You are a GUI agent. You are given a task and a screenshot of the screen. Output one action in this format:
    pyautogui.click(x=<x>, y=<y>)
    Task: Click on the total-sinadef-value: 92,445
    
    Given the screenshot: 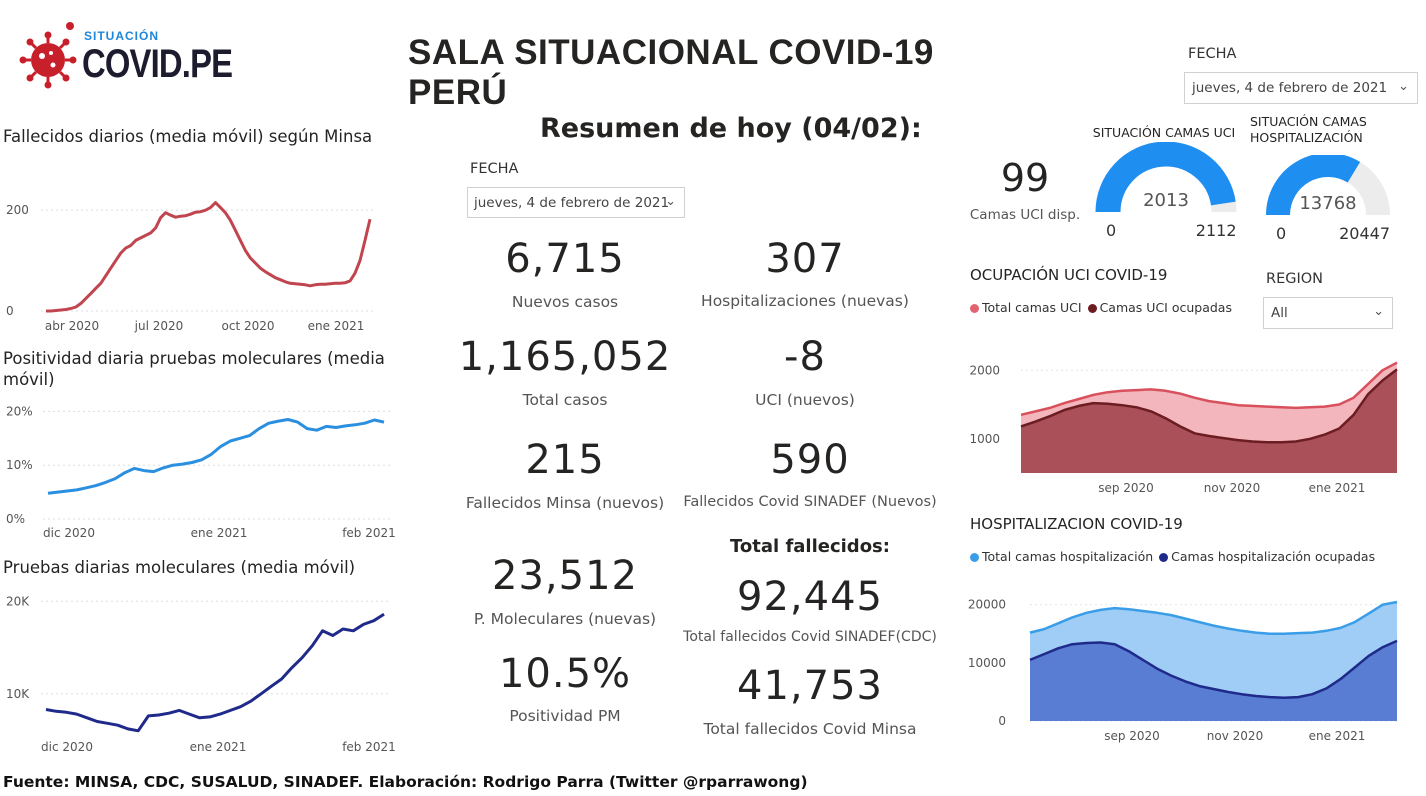 What is the action you would take?
    pyautogui.click(x=810, y=597)
    